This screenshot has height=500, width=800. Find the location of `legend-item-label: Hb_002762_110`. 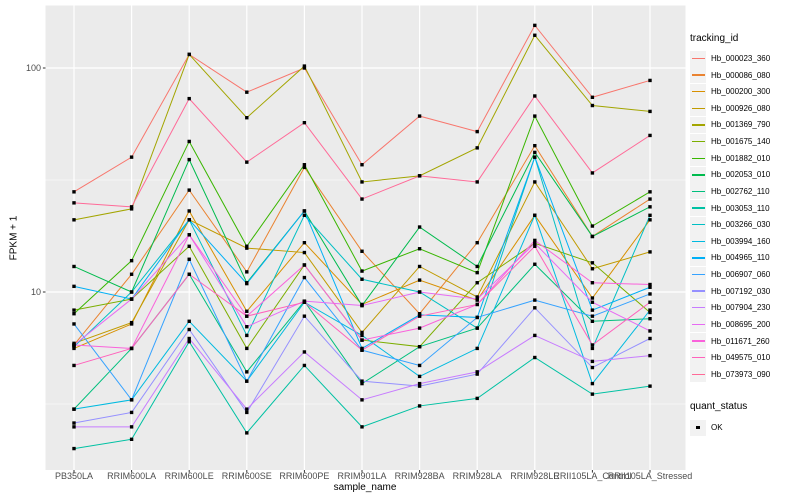

legend-item-label: Hb_002762_110 is located at coordinates (740, 191).